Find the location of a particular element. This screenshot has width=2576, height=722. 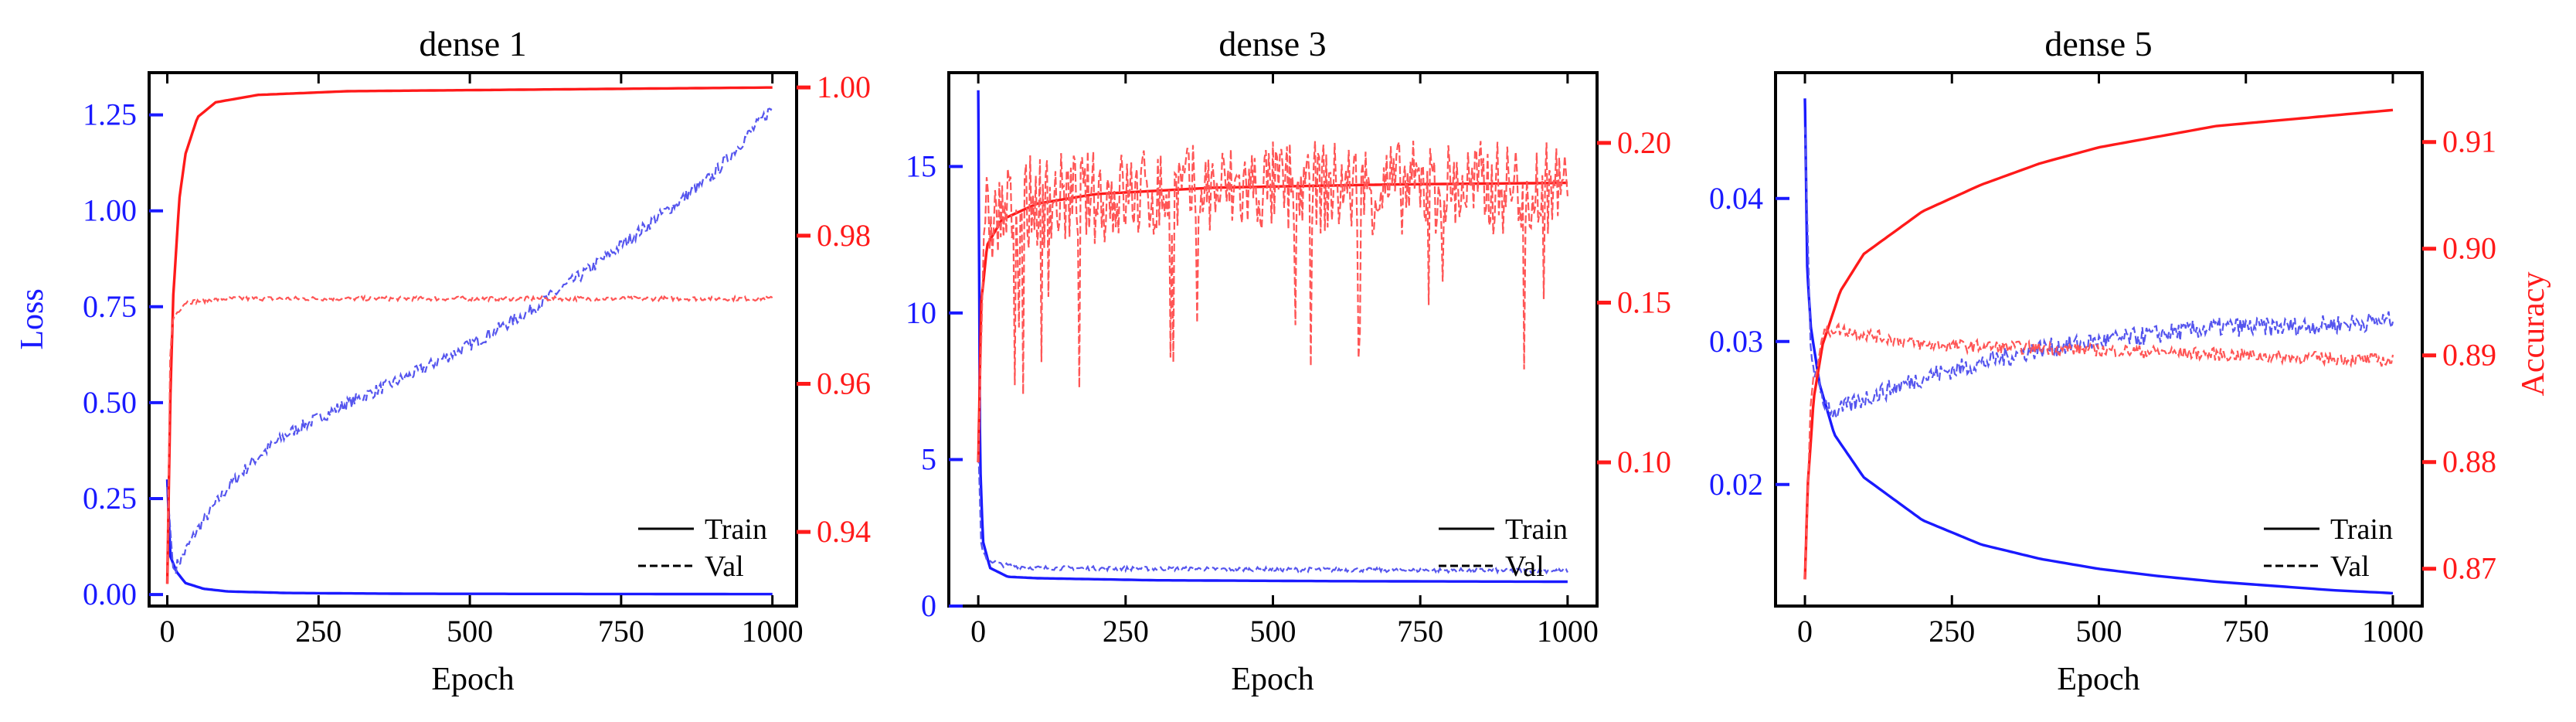

left-tick-label: 0.02 is located at coordinates (1736, 484).